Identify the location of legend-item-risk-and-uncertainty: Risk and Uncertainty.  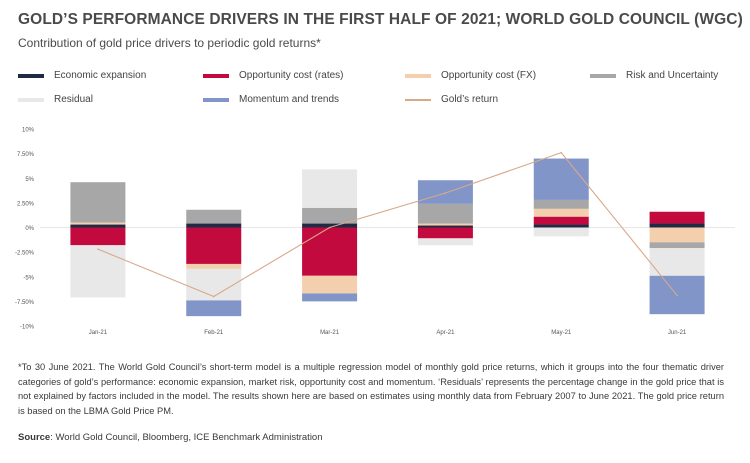
(654, 75).